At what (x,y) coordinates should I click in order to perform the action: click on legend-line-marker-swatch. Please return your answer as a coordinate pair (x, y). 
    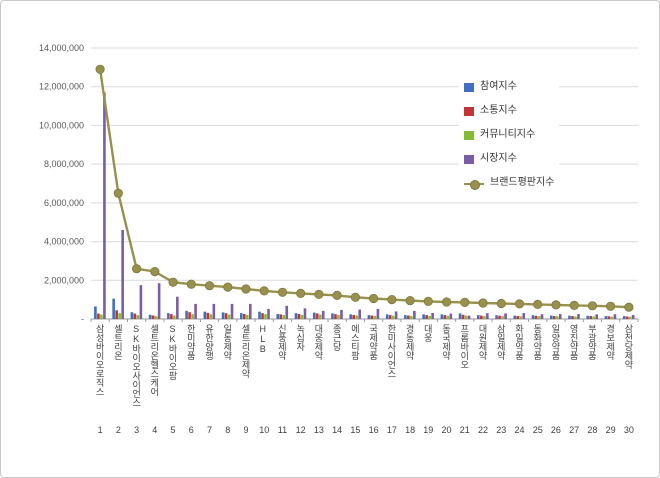
    Looking at the image, I should click on (474, 184).